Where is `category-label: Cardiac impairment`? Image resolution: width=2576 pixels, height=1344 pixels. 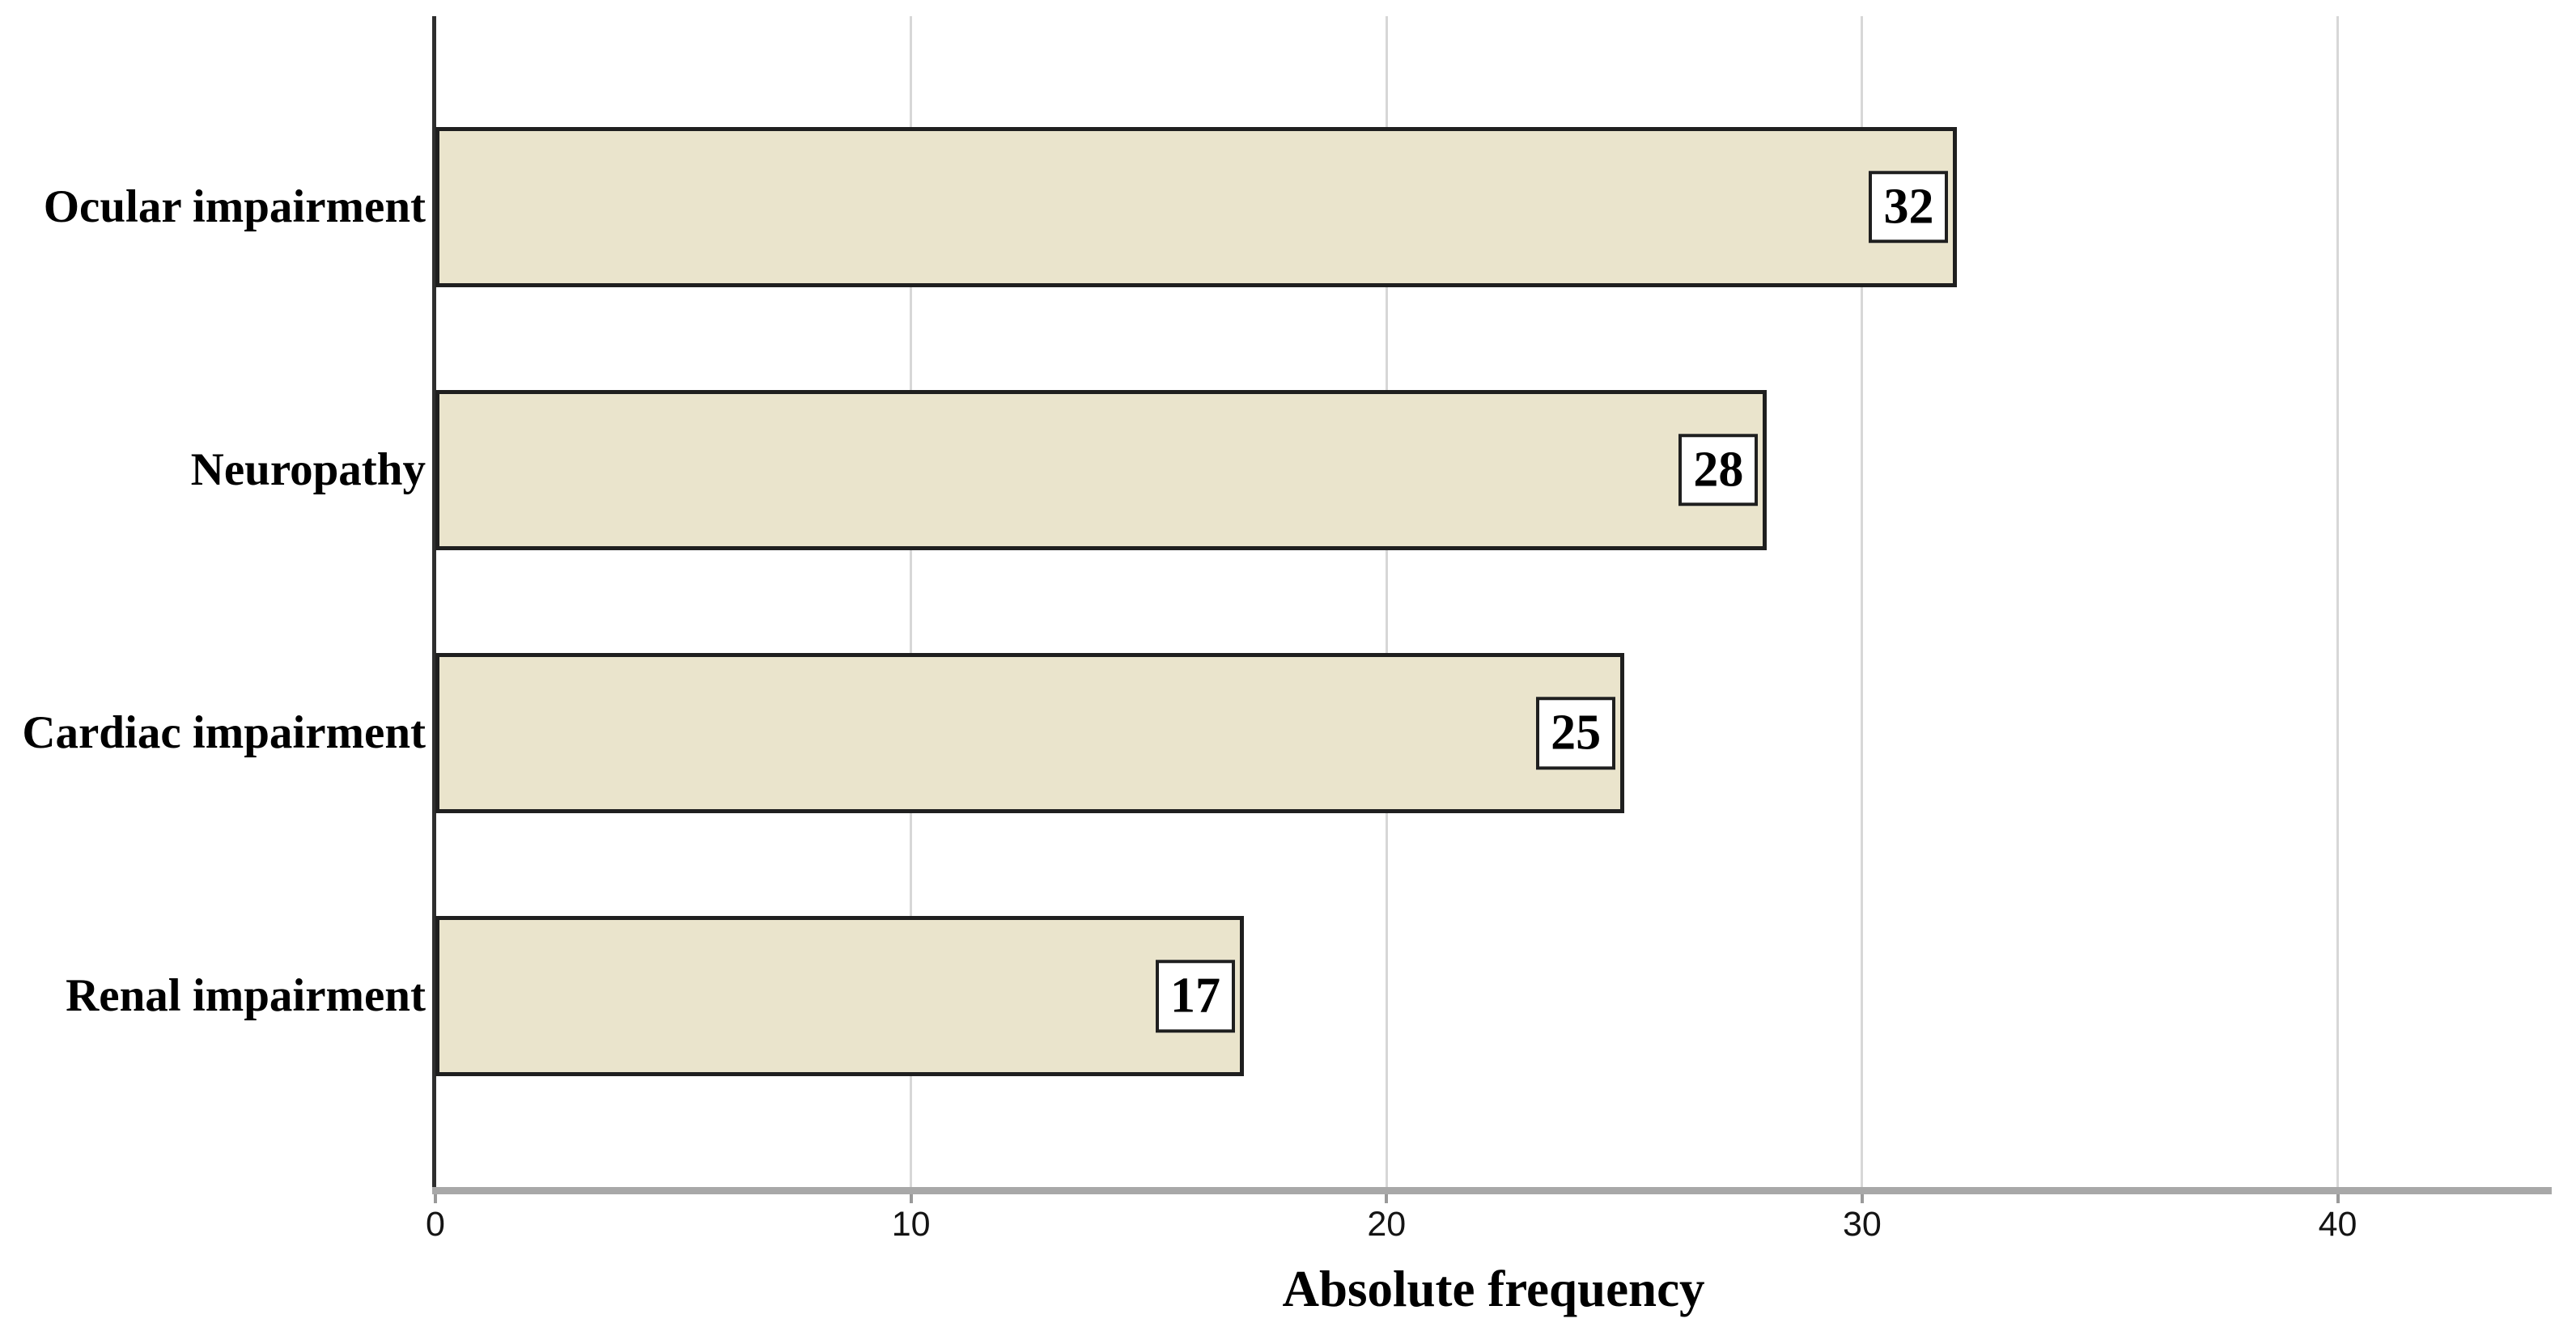
category-label: Cardiac impairment is located at coordinates (224, 733).